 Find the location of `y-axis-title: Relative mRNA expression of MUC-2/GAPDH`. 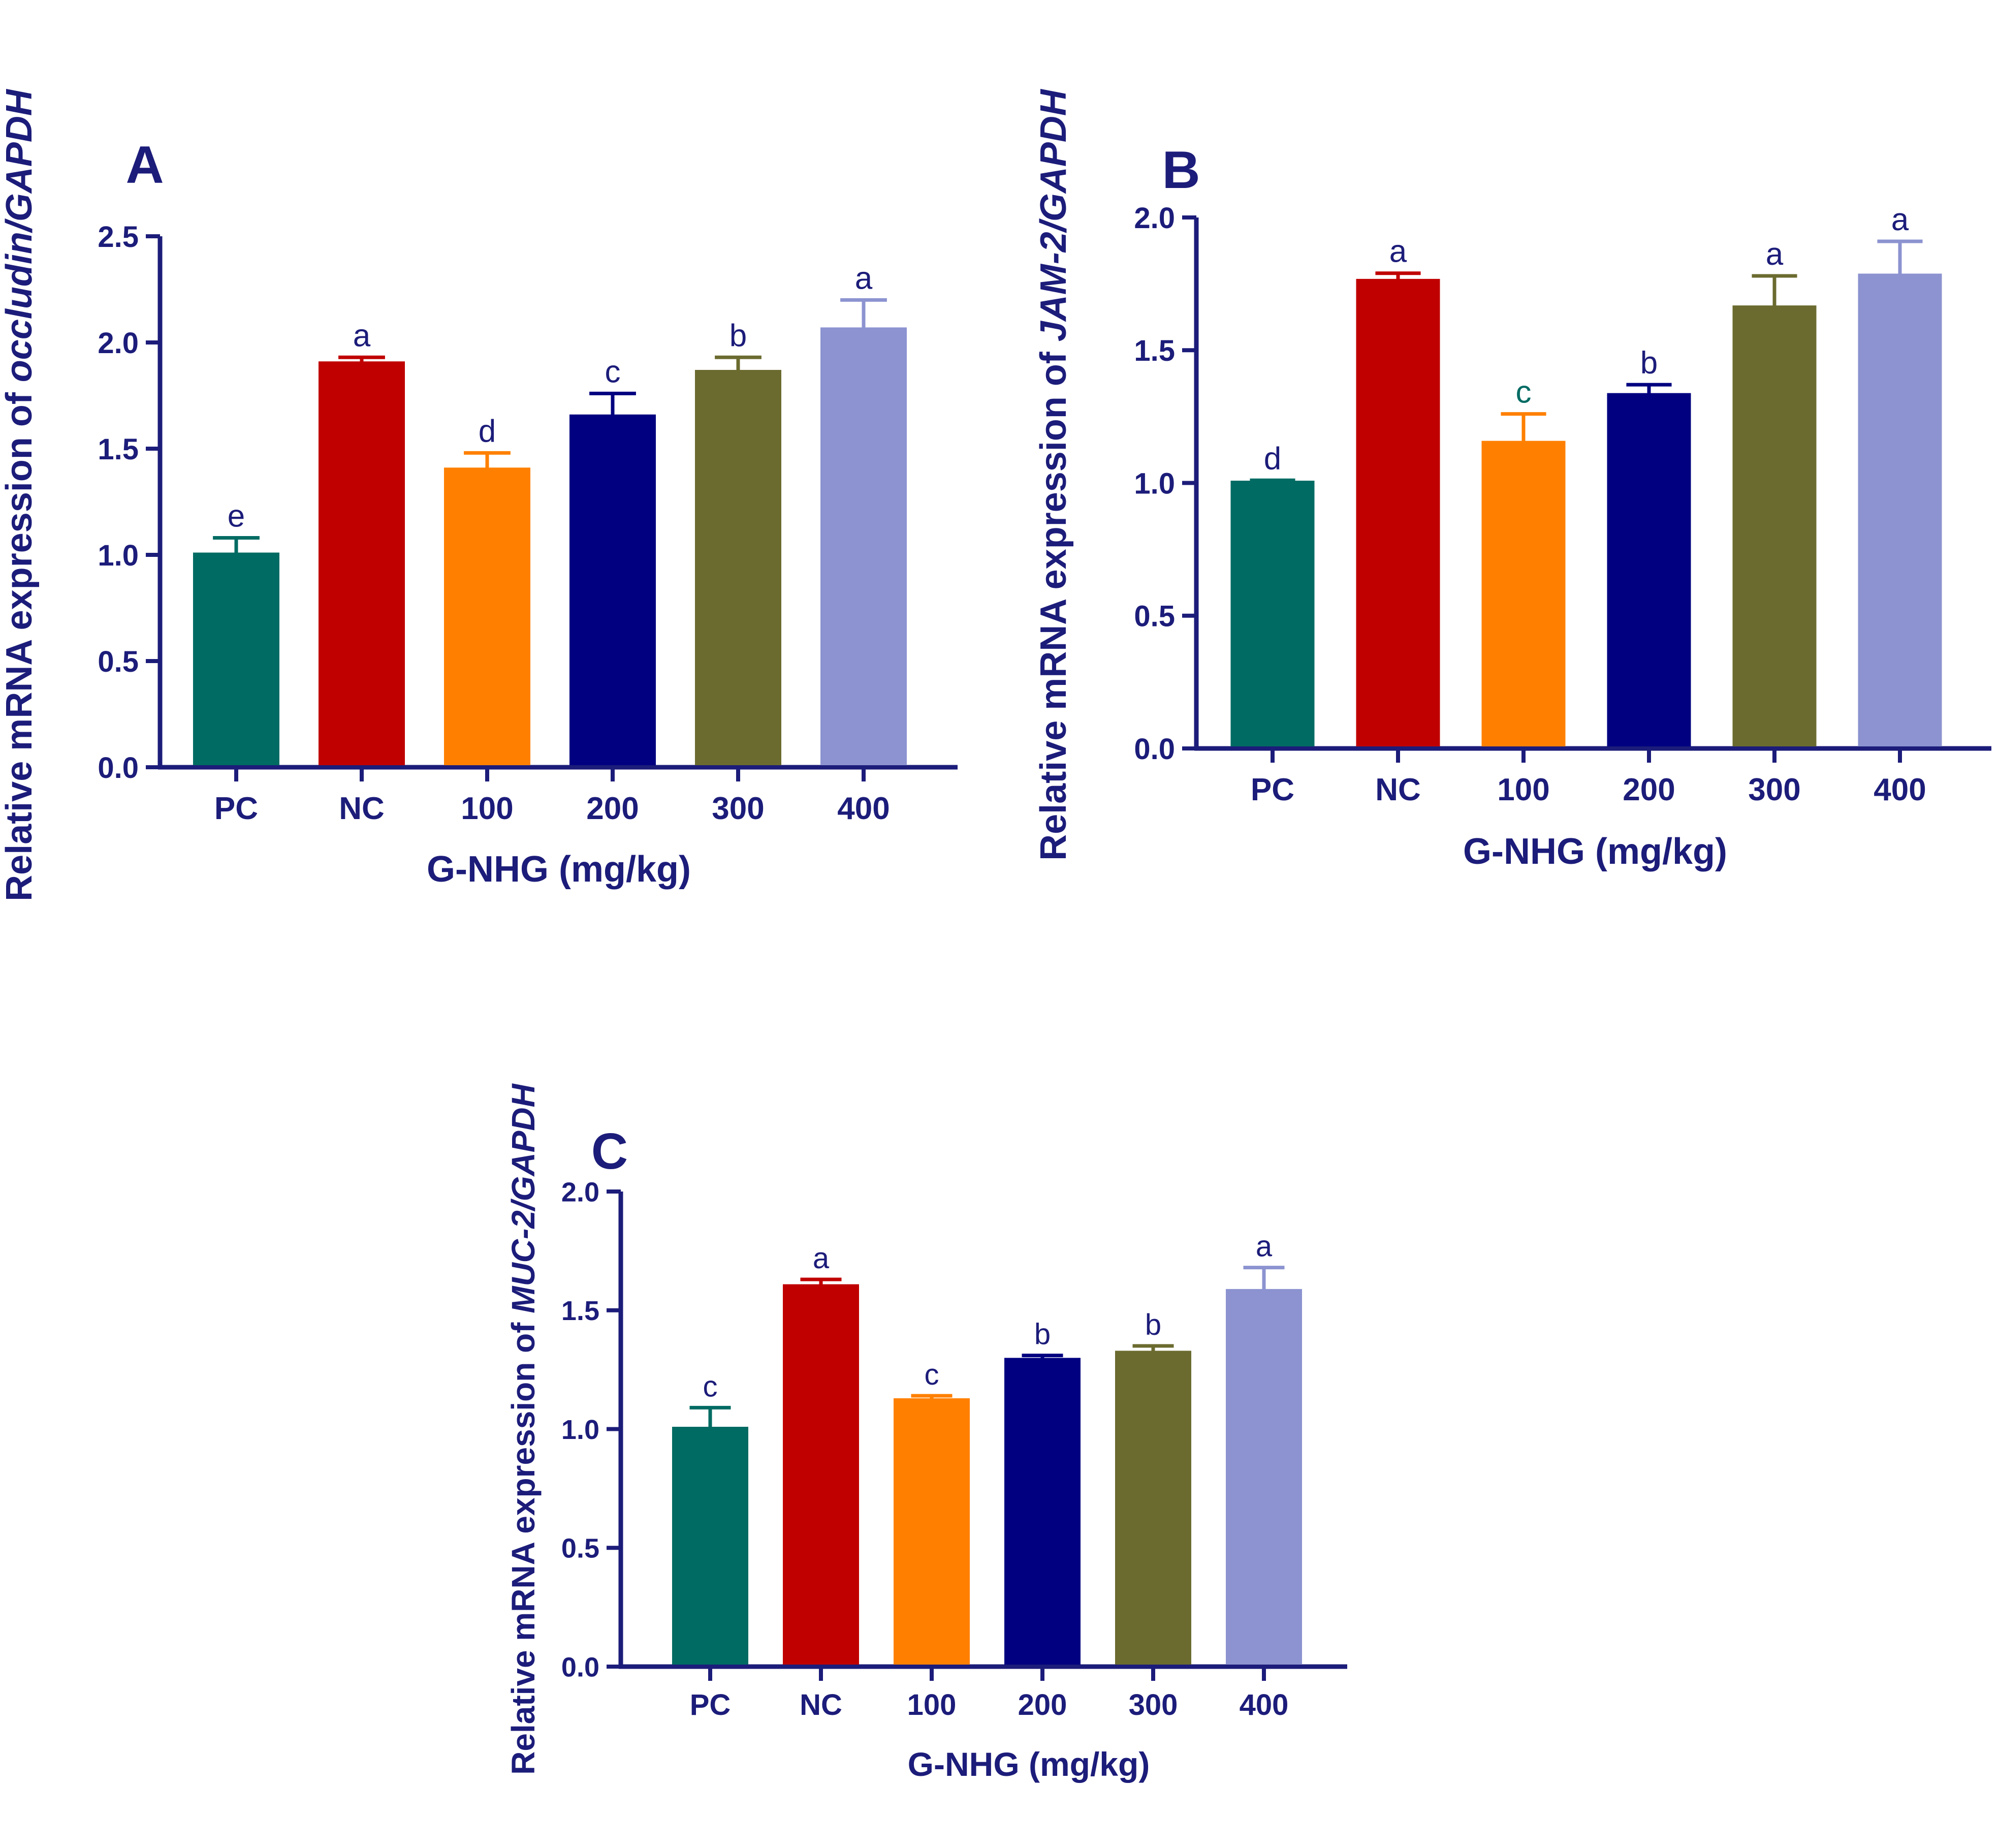

y-axis-title: Relative mRNA expression of MUC-2/GAPDH is located at coordinates (523, 1428).